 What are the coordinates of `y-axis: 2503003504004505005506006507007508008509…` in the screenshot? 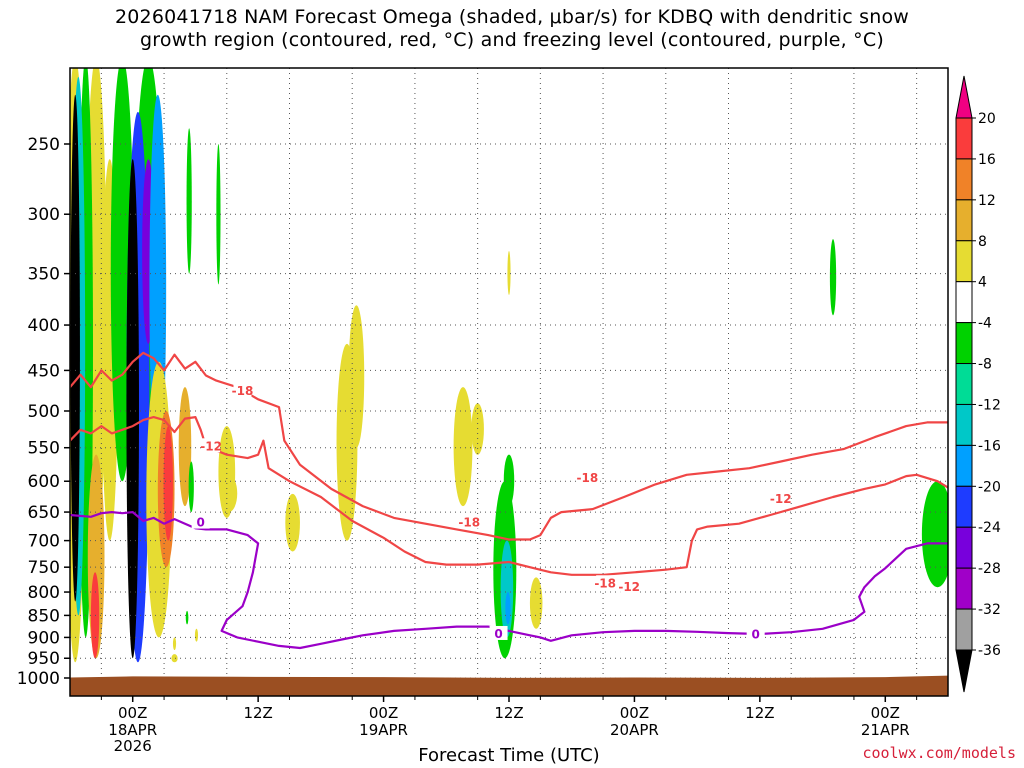 It's located at (43, 412).